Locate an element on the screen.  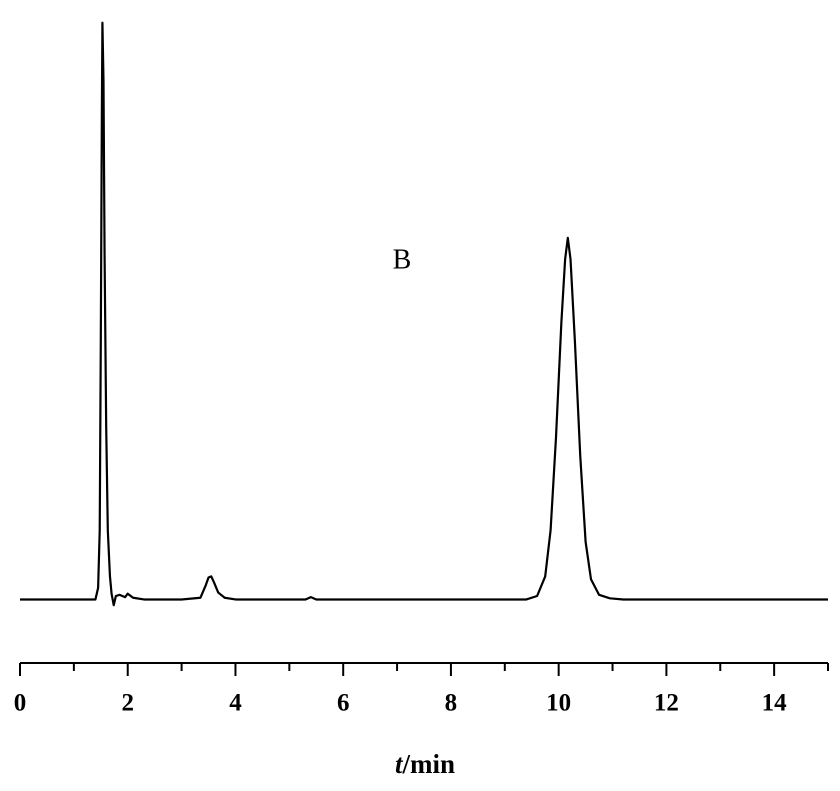
x-tick-label: 0 is located at coordinates (20, 703).